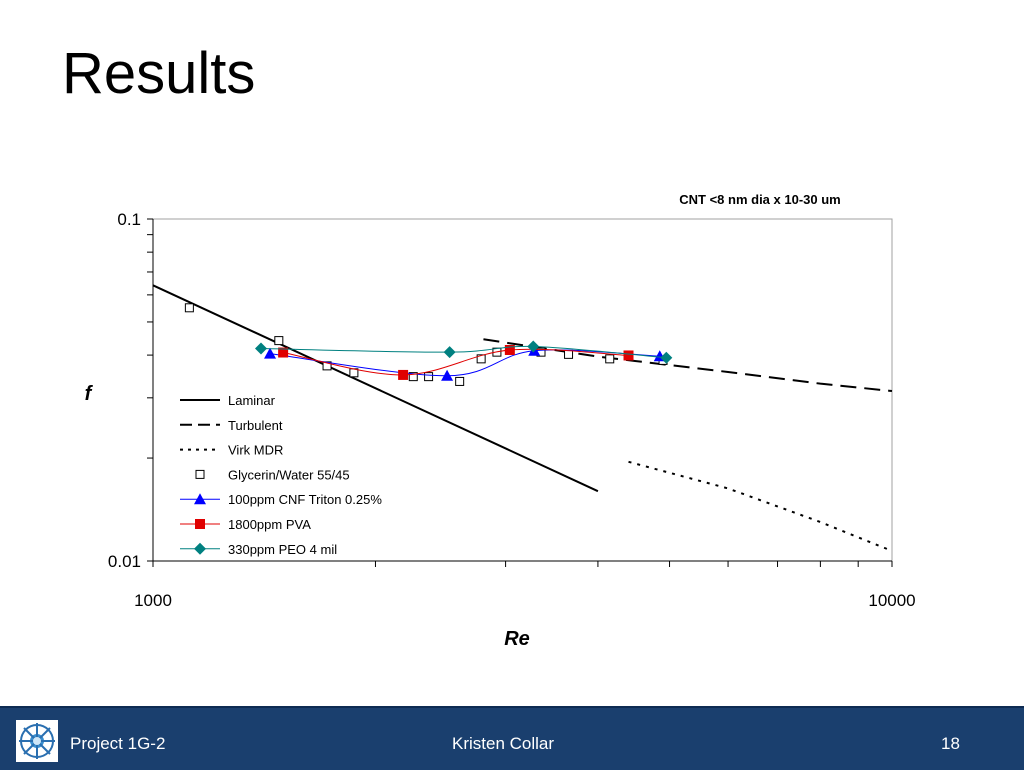  I want to click on legend-item: Laminar, so click(228, 400).